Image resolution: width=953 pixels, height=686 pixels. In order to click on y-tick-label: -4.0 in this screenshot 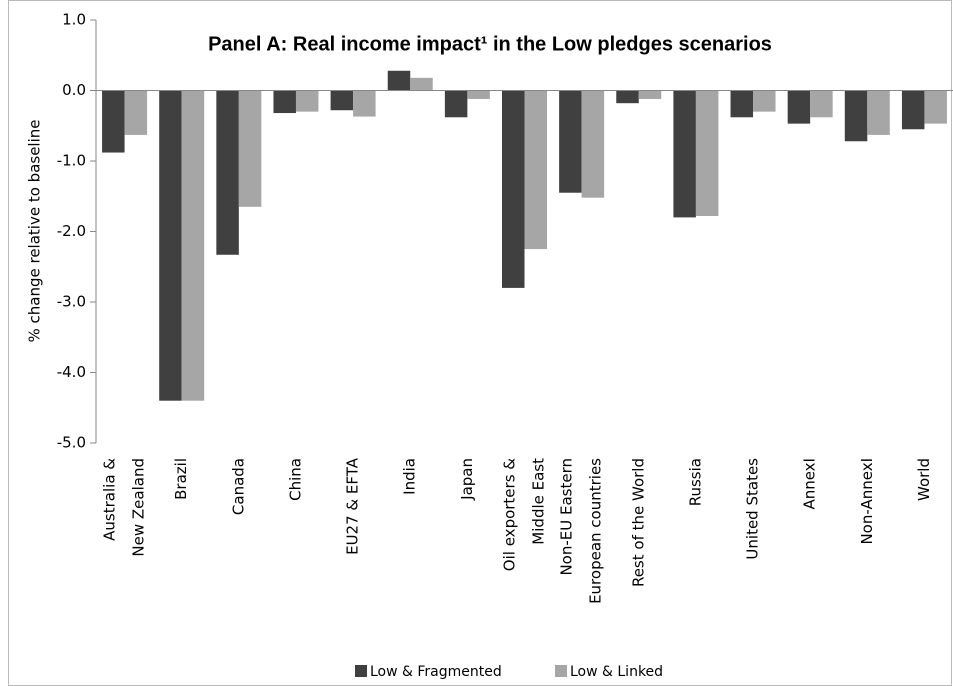, I will do `click(71, 372)`.